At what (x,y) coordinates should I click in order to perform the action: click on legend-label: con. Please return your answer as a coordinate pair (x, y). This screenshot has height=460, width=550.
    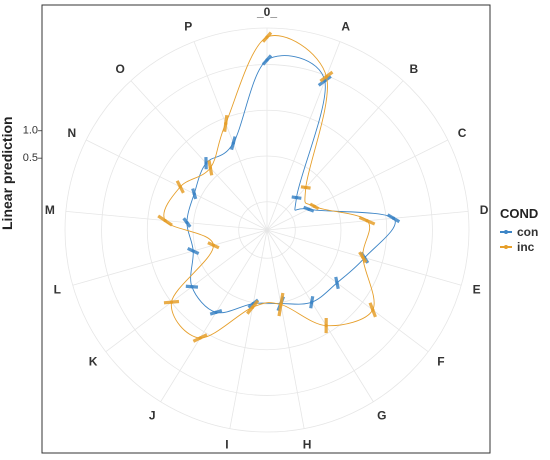
    Looking at the image, I should click on (528, 231).